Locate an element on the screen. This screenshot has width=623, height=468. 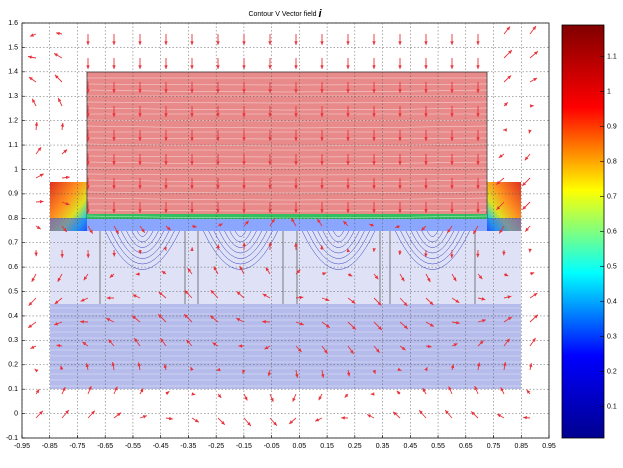
colorbar is located at coordinates (583, 231).